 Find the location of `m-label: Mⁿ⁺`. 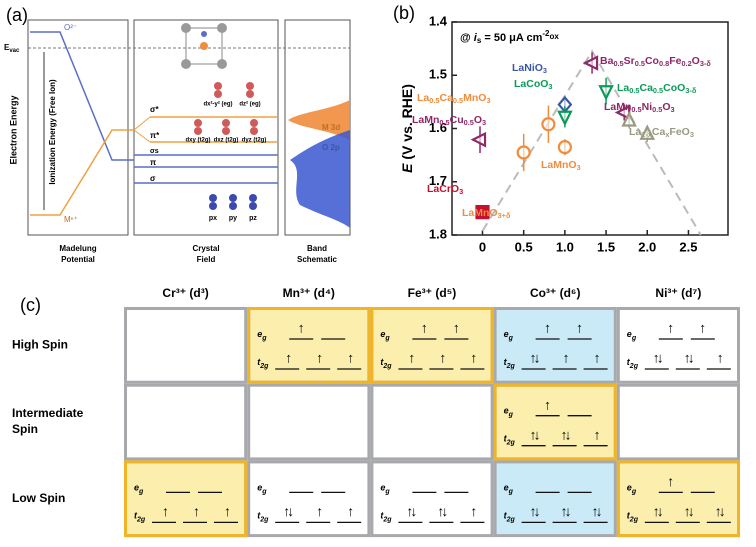

m-label: Mⁿ⁺ is located at coordinates (71, 219).